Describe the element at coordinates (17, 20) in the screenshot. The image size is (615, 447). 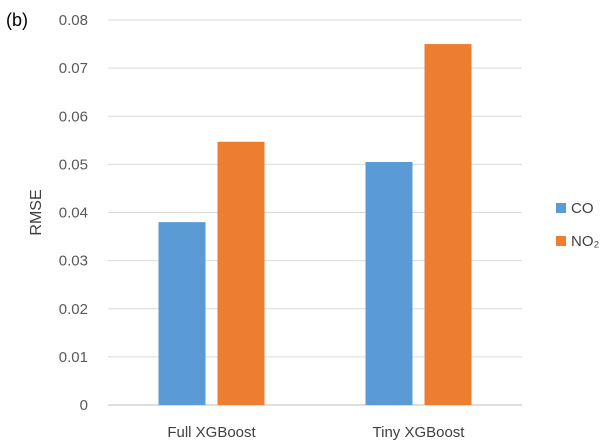
I see `panel-label: (b)` at that location.